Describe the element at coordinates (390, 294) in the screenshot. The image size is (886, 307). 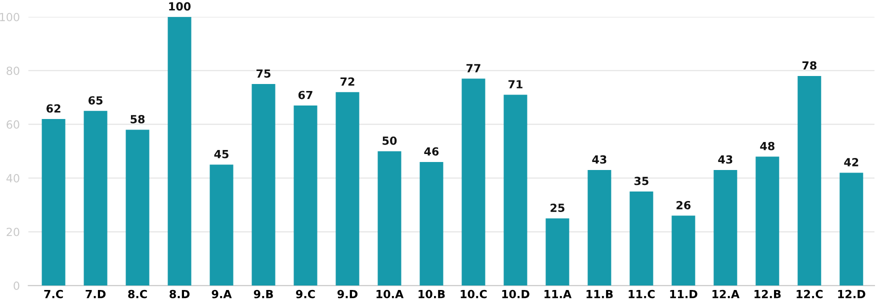
I see `x-tick-label: 10.A` at that location.